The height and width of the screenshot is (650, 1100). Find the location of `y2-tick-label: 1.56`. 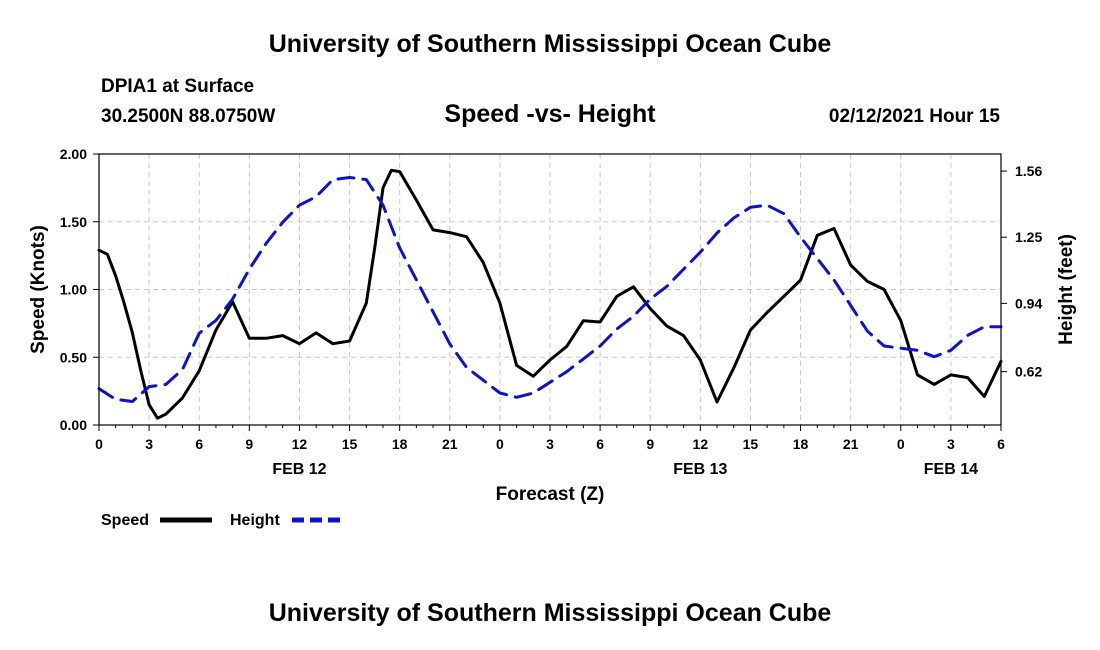

y2-tick-label: 1.56 is located at coordinates (1028, 171).